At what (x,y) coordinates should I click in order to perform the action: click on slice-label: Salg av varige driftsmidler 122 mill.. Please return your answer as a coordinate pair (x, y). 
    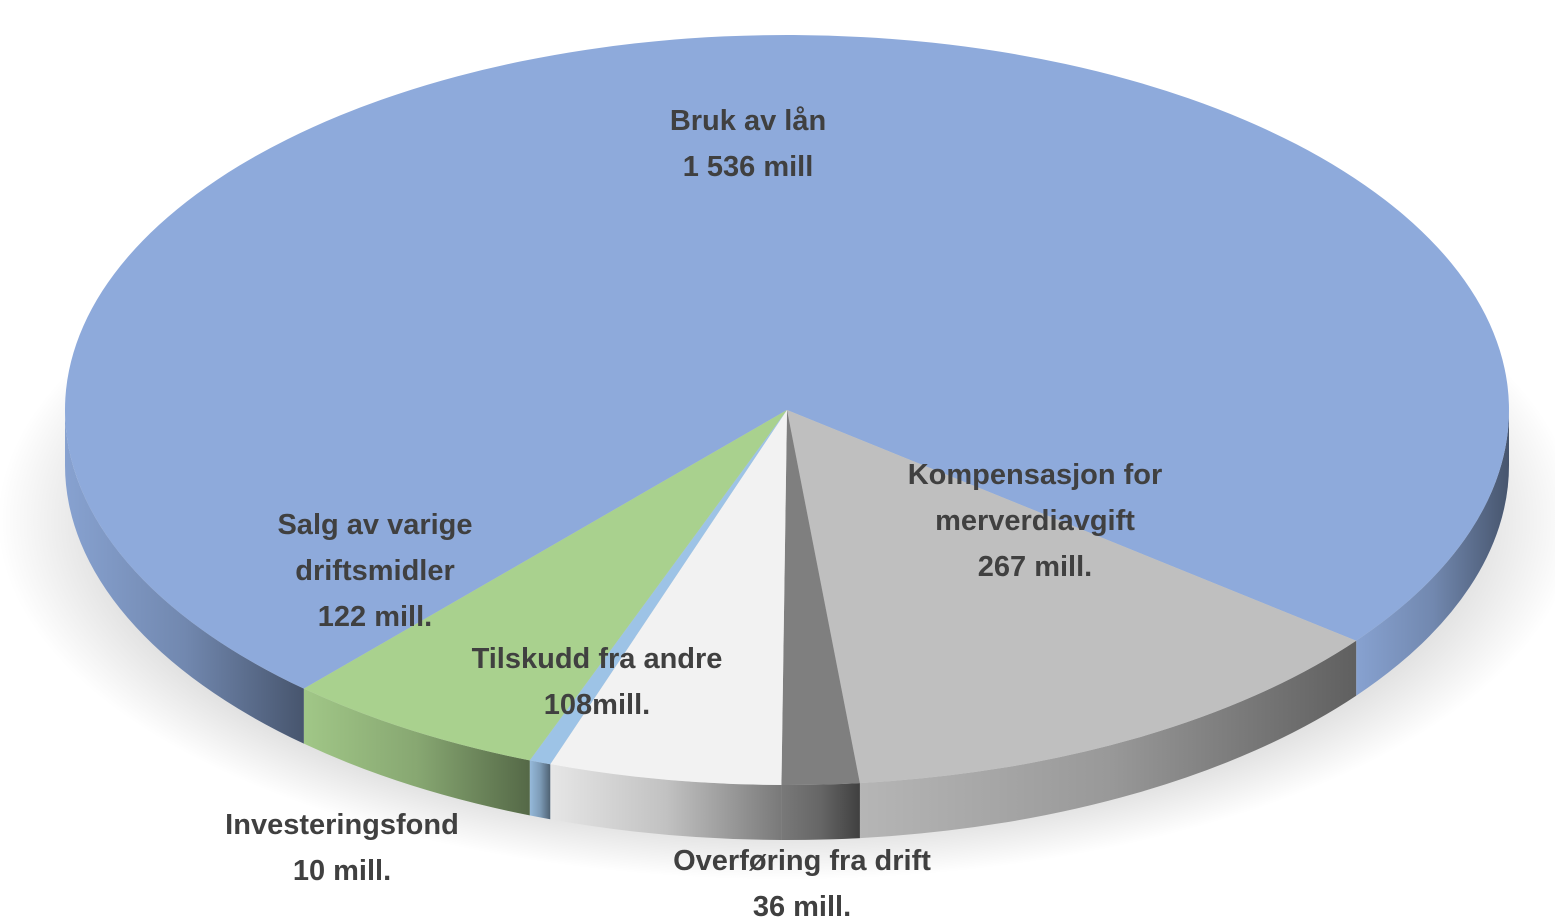
    Looking at the image, I should click on (375, 571).